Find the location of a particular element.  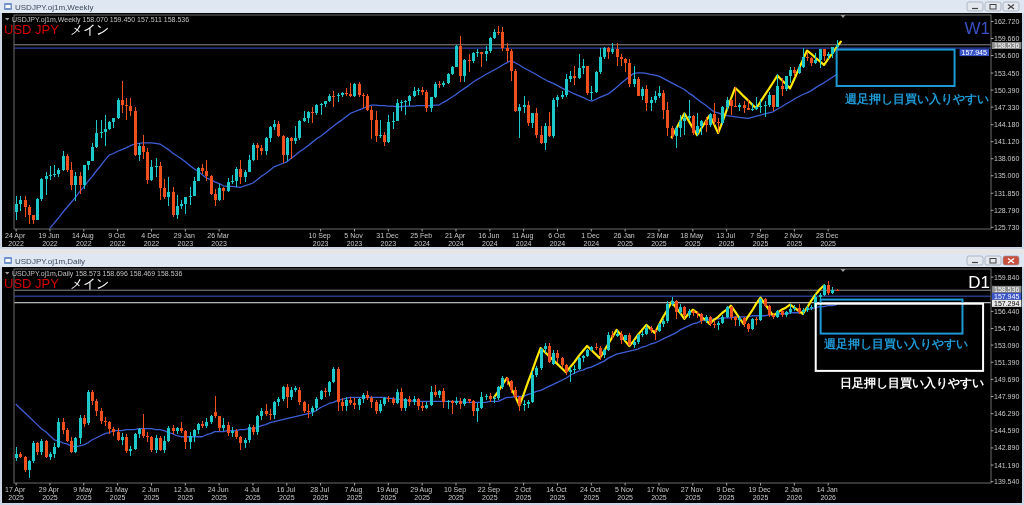

annotation: 日足押し目買い入りやすい is located at coordinates (912, 382).